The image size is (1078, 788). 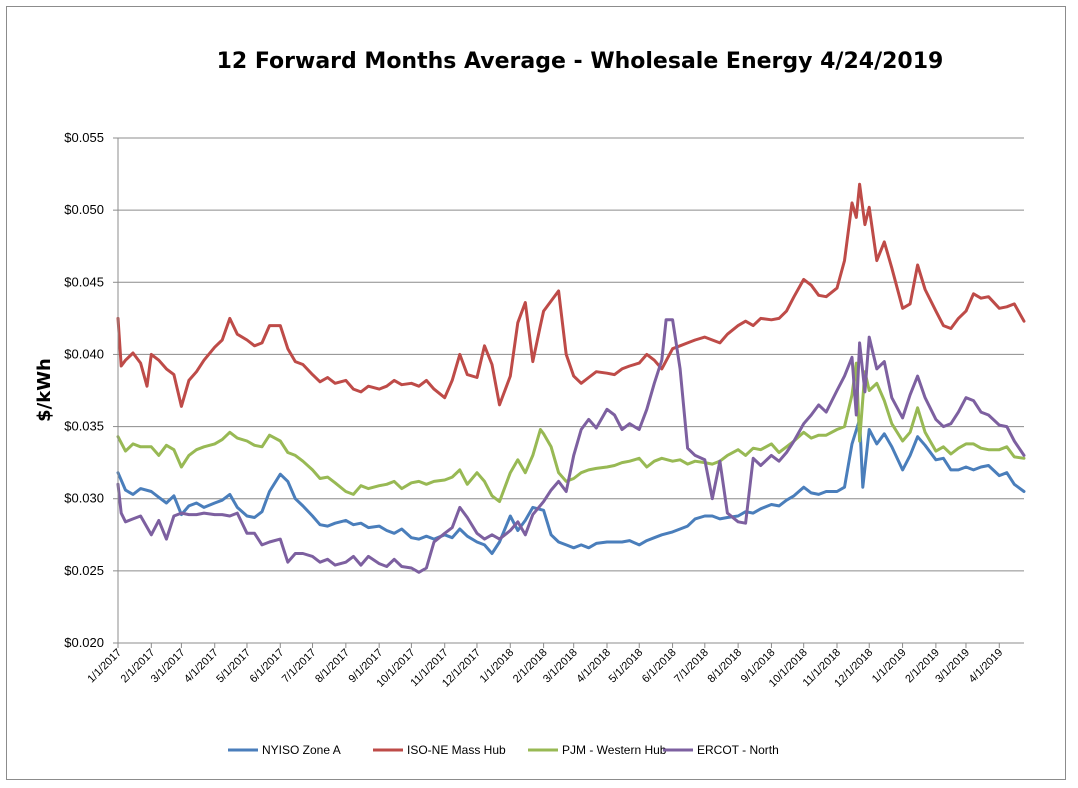 What do you see at coordinates (84, 498) in the screenshot?
I see `y-tick-label: $0.030` at bounding box center [84, 498].